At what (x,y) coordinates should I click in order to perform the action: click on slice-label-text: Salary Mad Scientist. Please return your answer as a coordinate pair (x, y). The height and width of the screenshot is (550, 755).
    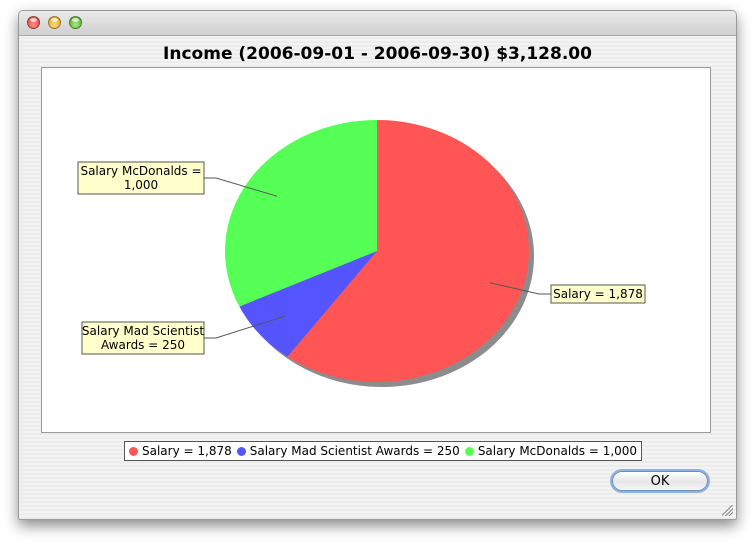
    Looking at the image, I should click on (143, 331).